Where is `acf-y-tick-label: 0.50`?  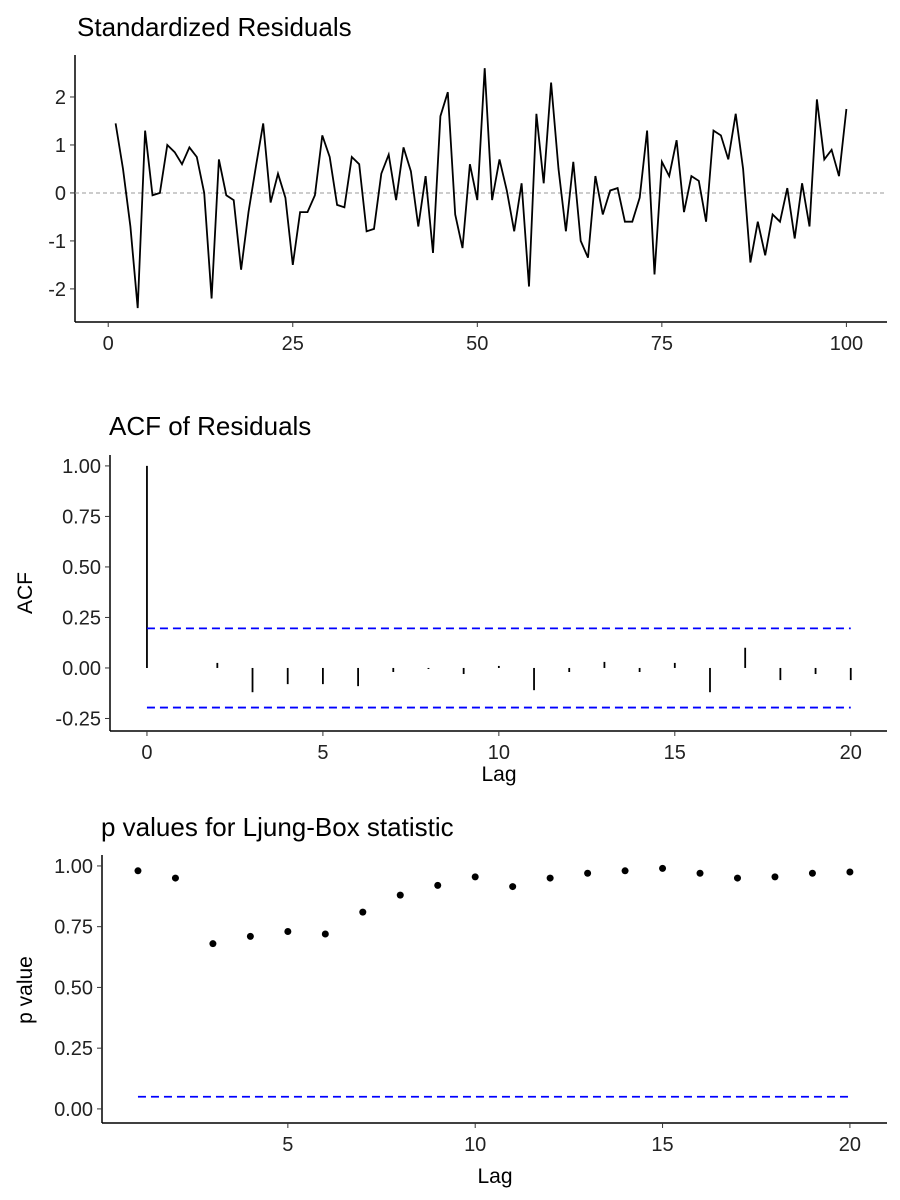
acf-y-tick-label: 0.50 is located at coordinates (81, 568).